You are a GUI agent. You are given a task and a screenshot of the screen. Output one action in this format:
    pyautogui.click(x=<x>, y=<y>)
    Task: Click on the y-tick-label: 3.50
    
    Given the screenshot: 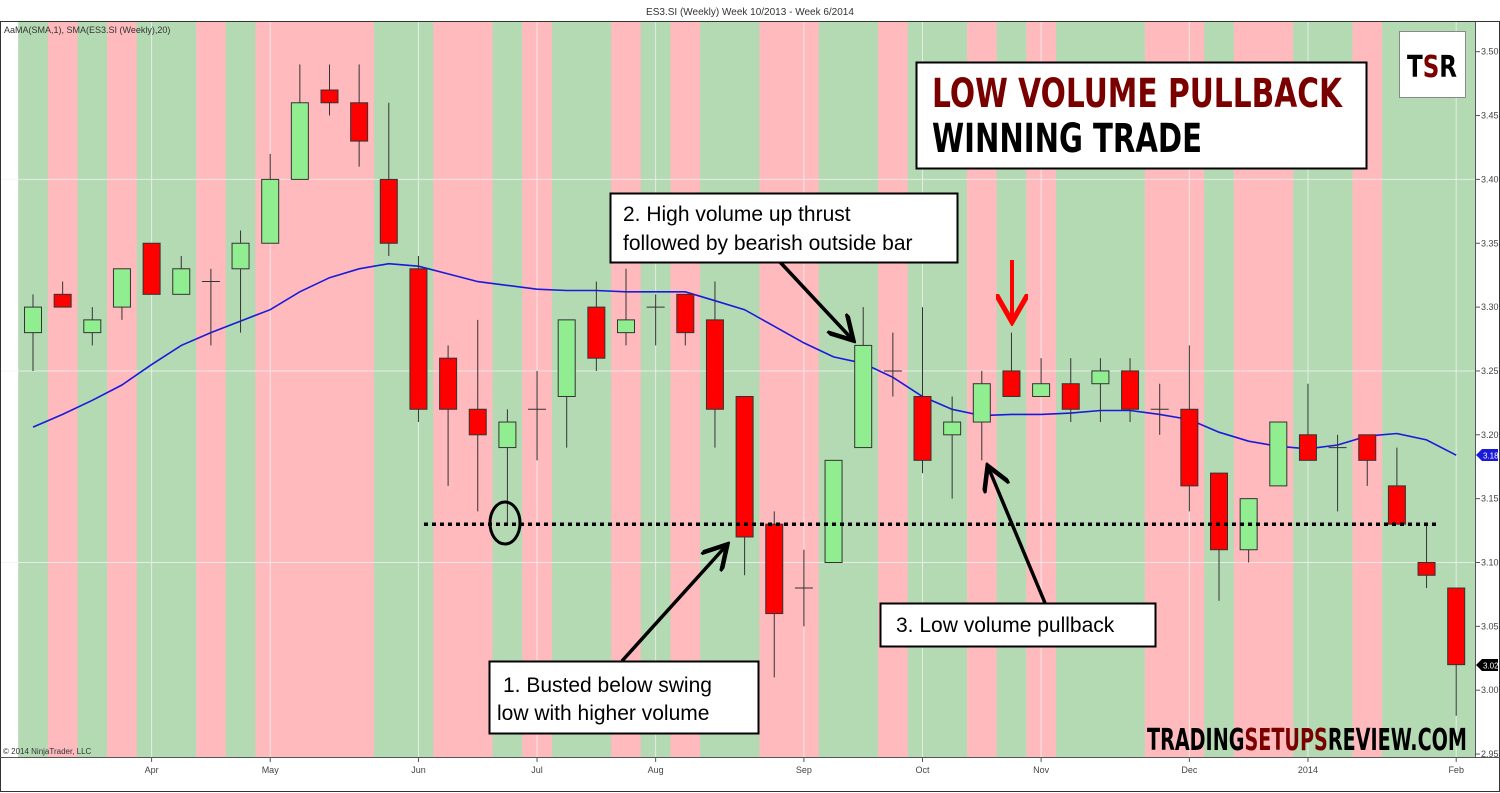 What is the action you would take?
    pyautogui.click(x=1490, y=52)
    